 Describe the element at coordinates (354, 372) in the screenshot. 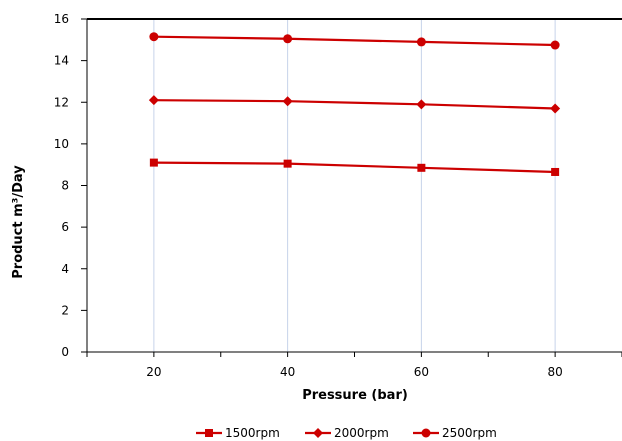

I see `x-tick-labels: 20 40 60 80` at that location.